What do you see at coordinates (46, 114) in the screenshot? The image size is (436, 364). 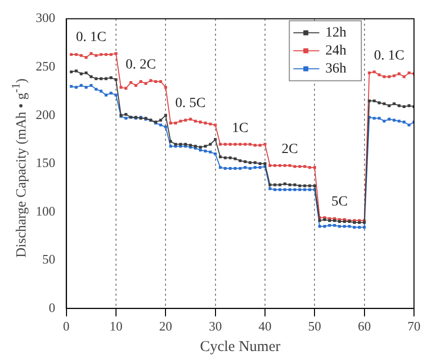 I see `y-tick-label: 200` at bounding box center [46, 114].